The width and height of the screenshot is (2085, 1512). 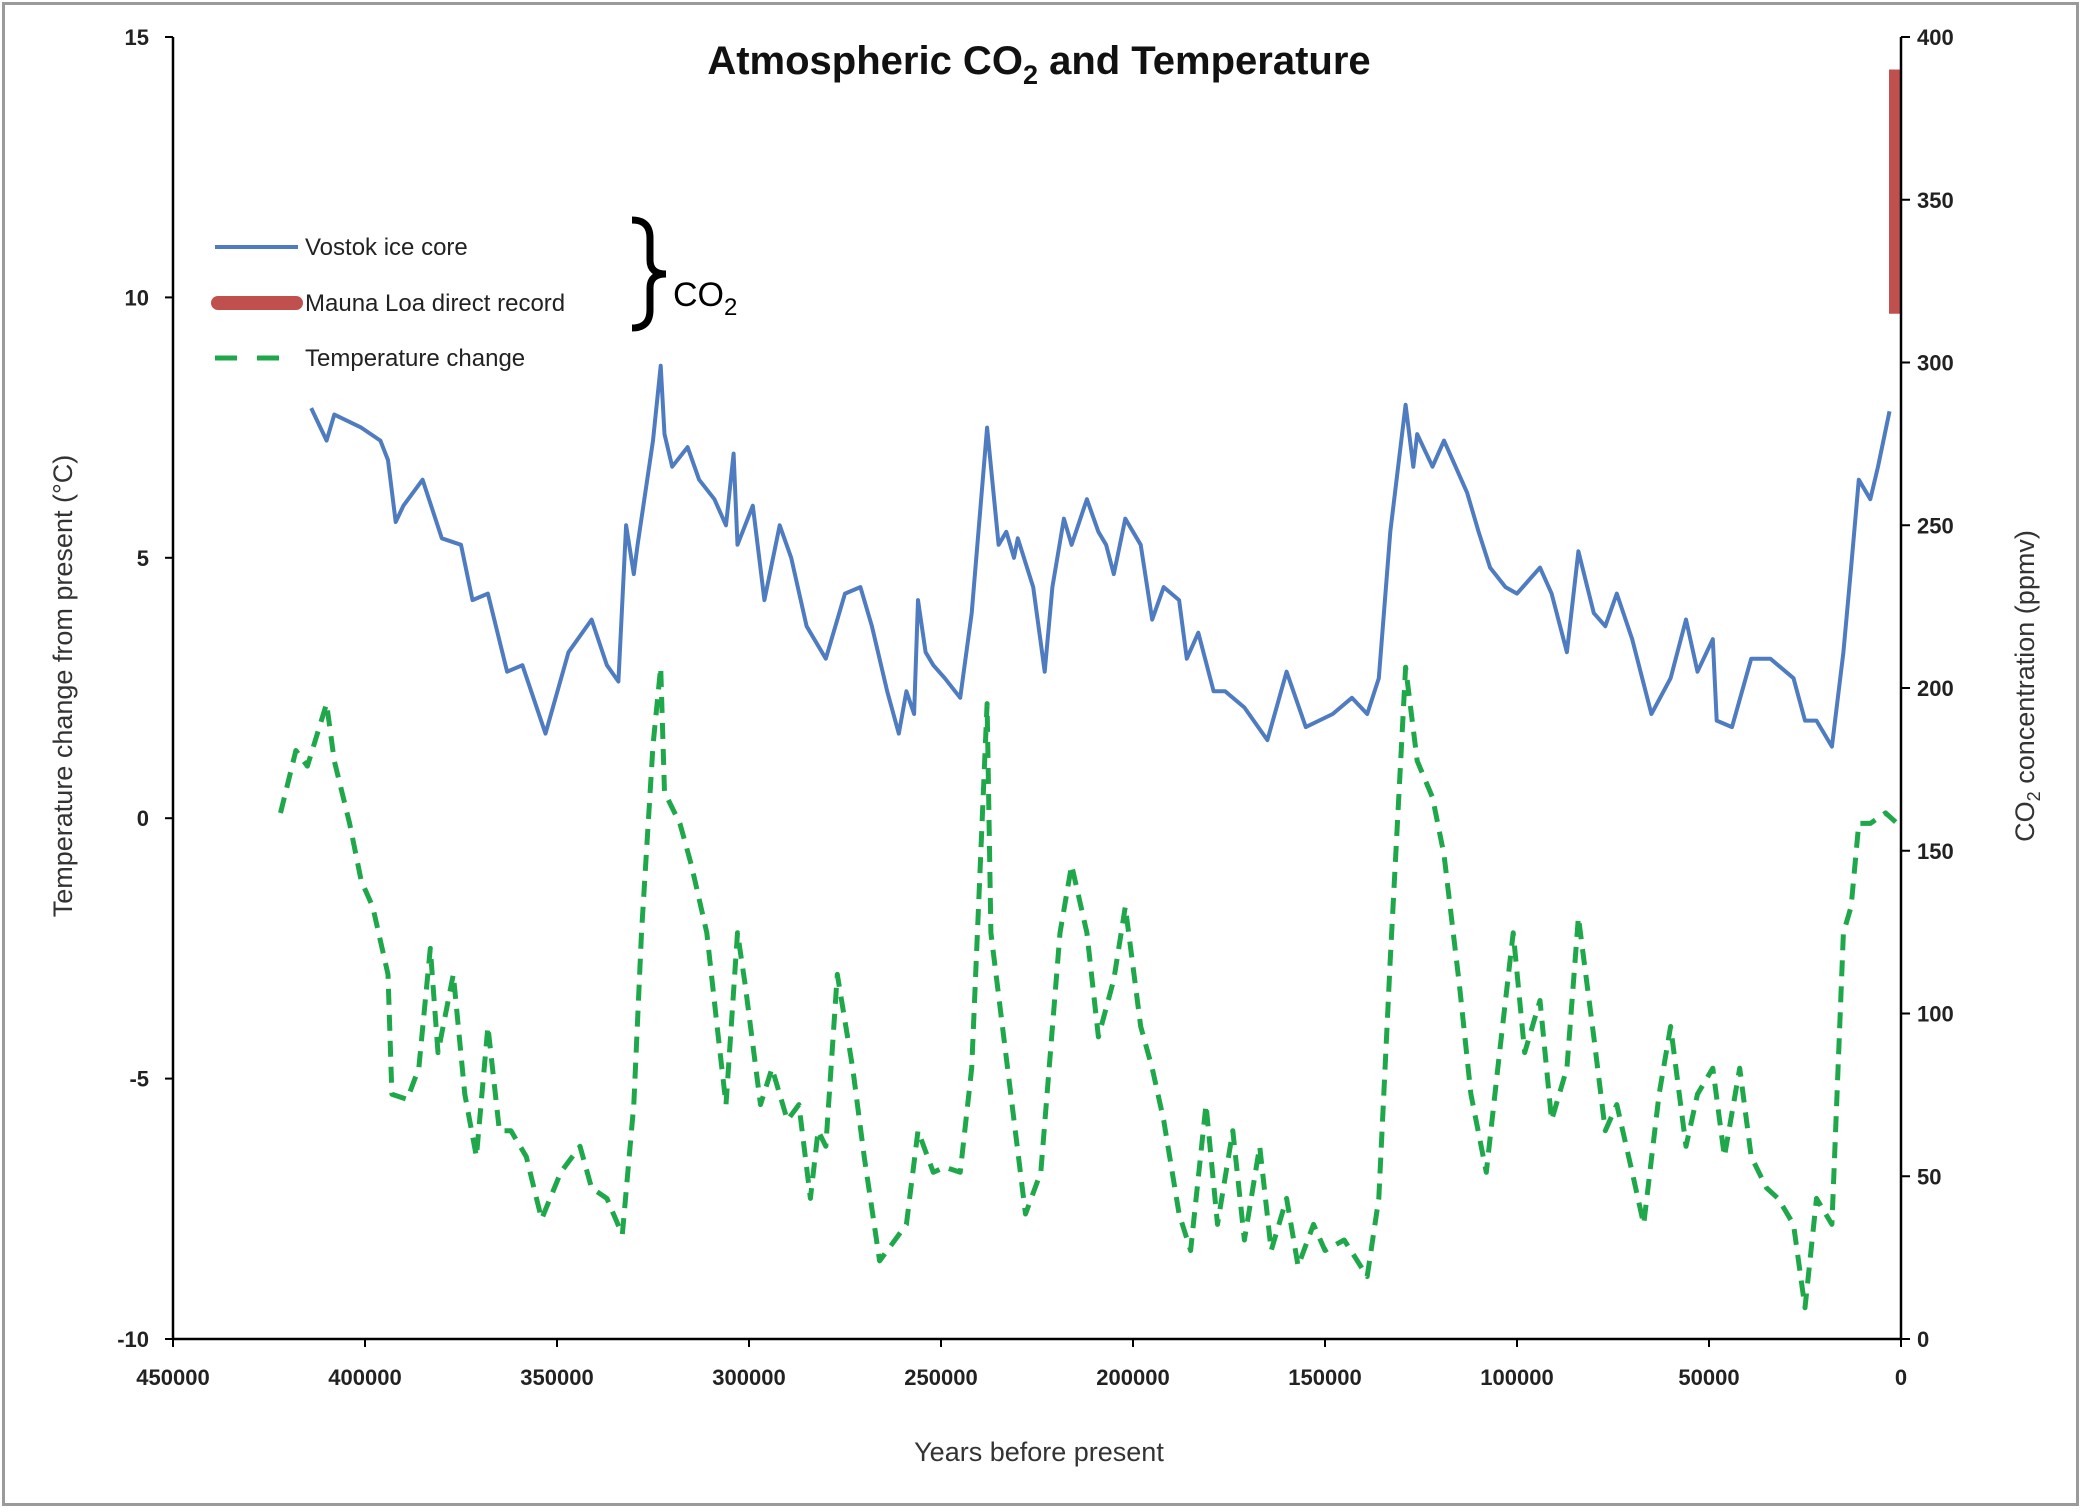 What do you see at coordinates (386, 247) in the screenshot?
I see `legend-label-vostok: Vostok ice core` at bounding box center [386, 247].